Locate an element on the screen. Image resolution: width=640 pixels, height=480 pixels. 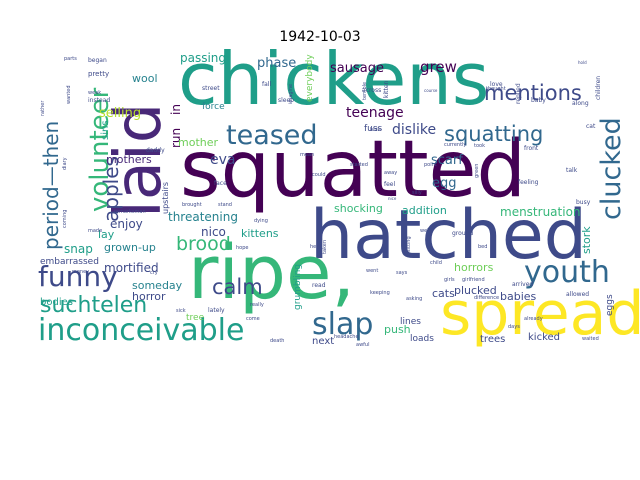
word: keeping is located at coordinates (380, 293).